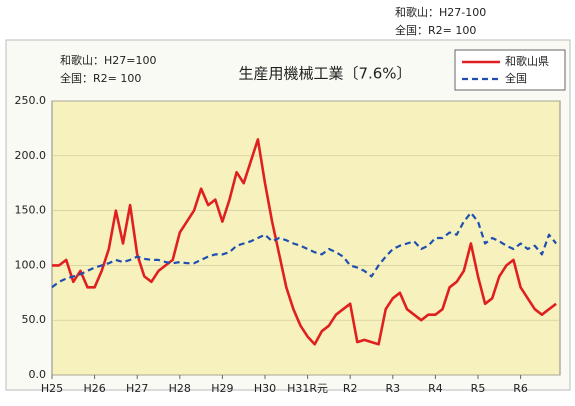 This screenshot has width=575, height=406. What do you see at coordinates (435, 388) in the screenshot?
I see `x-tick-label: R4` at bounding box center [435, 388].